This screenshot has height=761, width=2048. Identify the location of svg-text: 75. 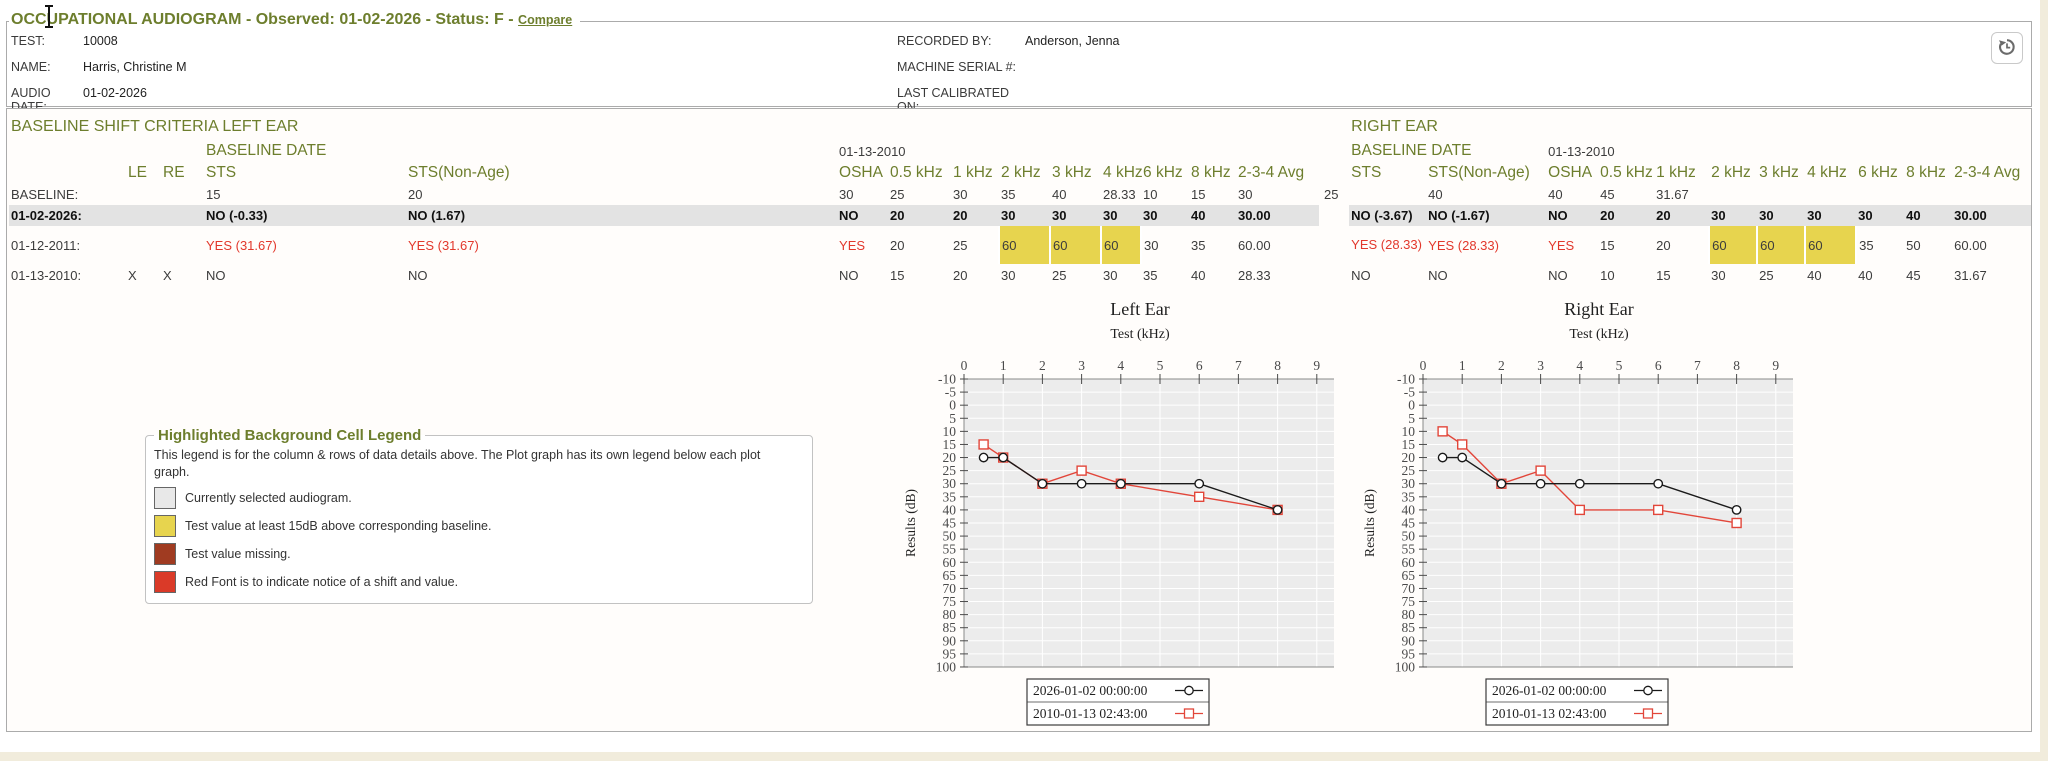
(950, 601).